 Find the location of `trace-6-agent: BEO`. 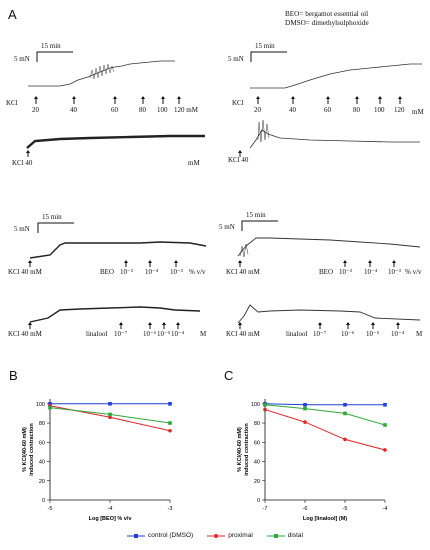

trace-6-agent: BEO is located at coordinates (326, 272).